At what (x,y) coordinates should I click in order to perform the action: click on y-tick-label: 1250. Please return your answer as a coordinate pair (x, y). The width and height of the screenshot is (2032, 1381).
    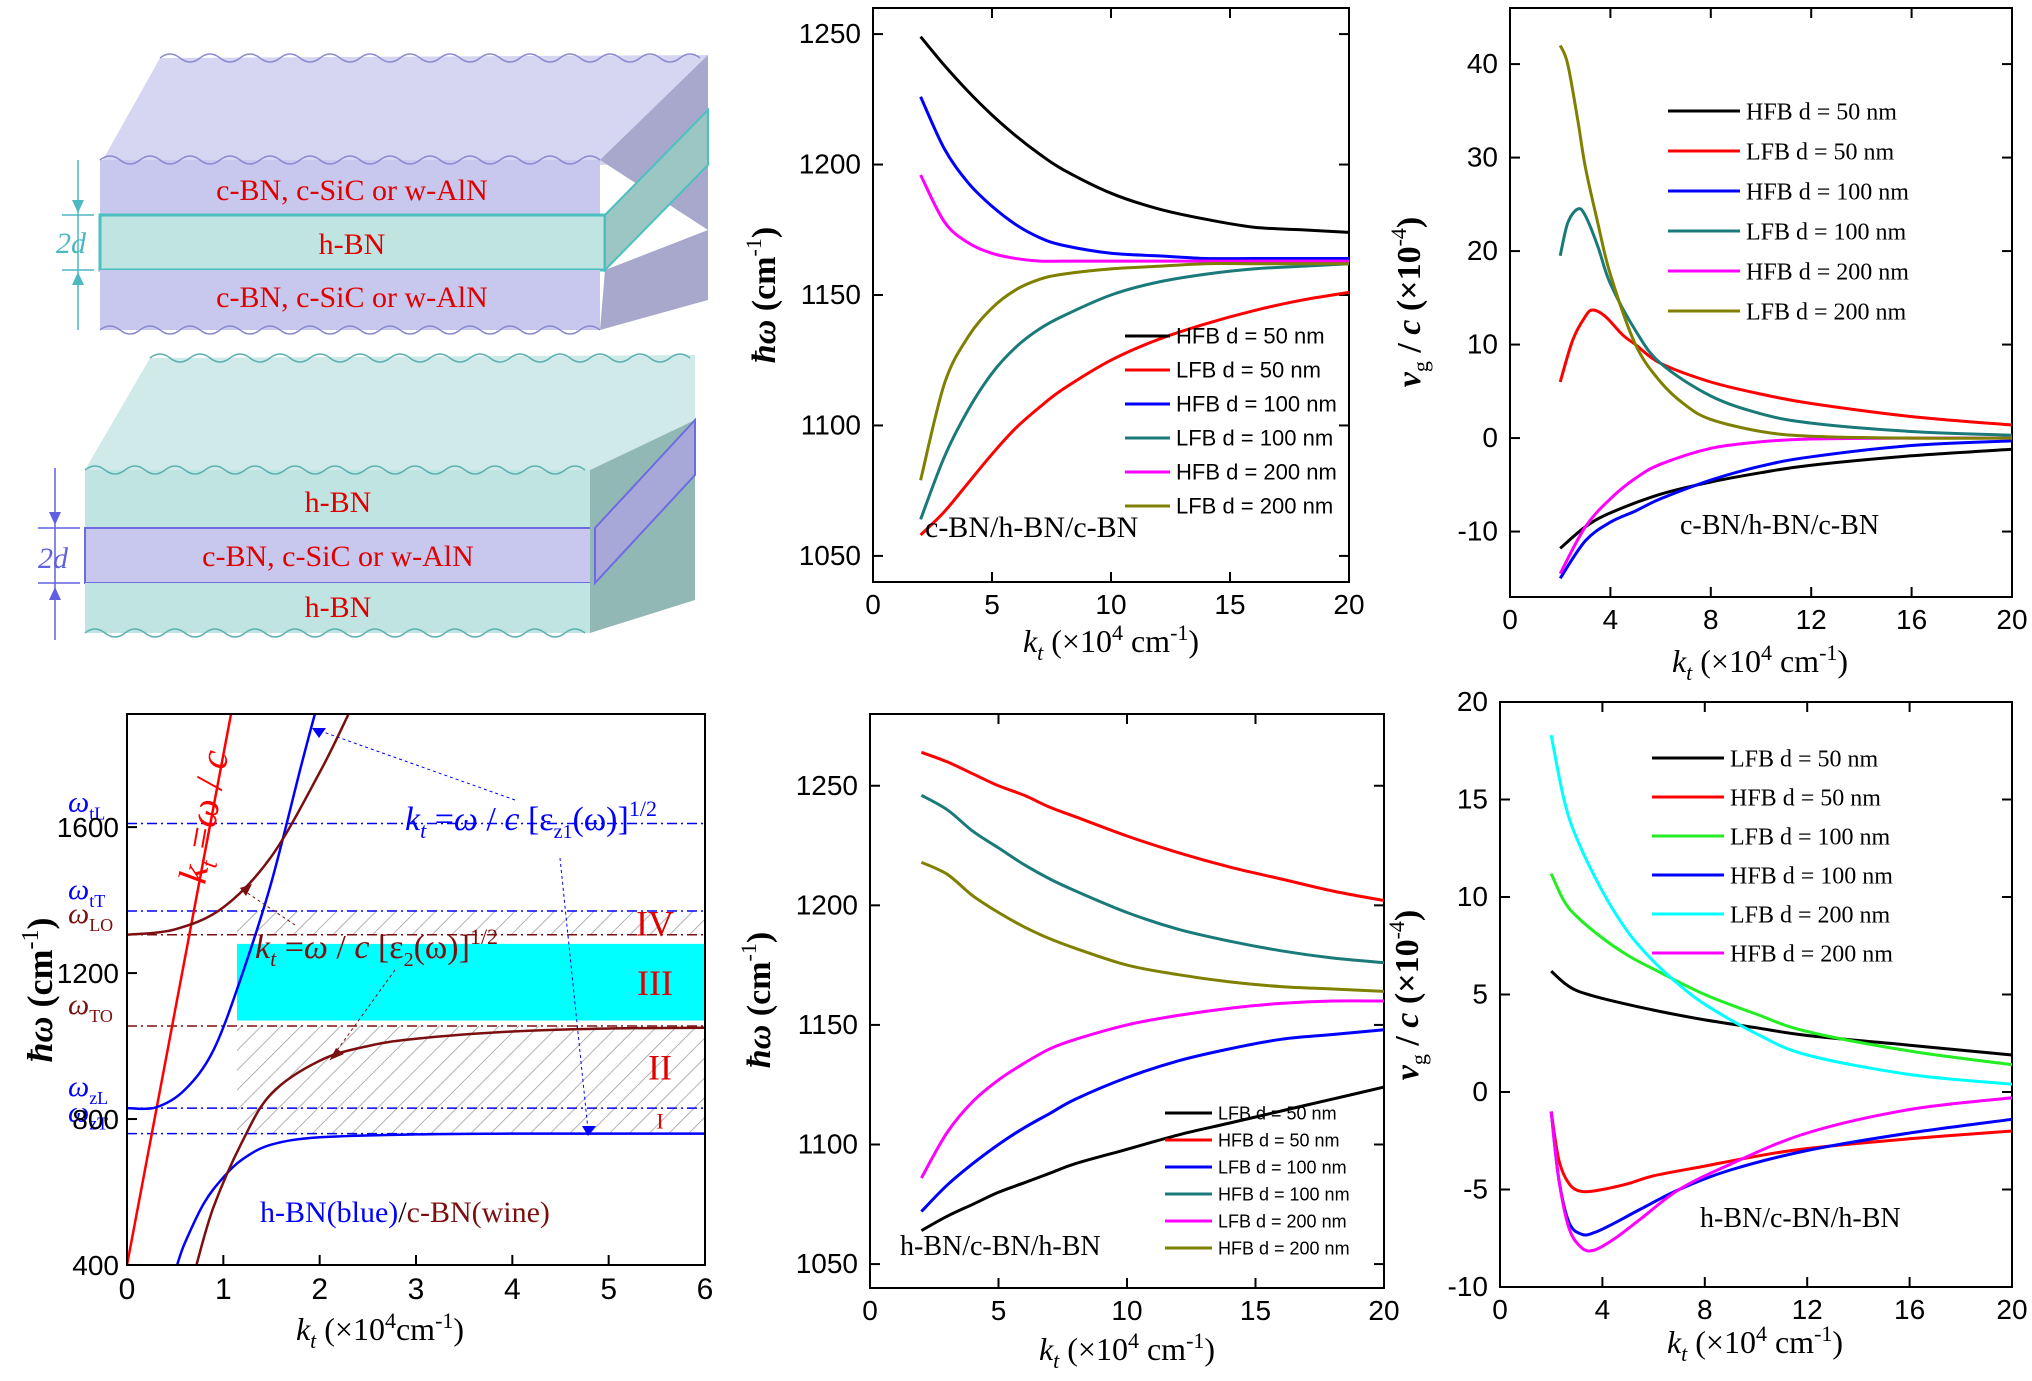
    Looking at the image, I should click on (827, 785).